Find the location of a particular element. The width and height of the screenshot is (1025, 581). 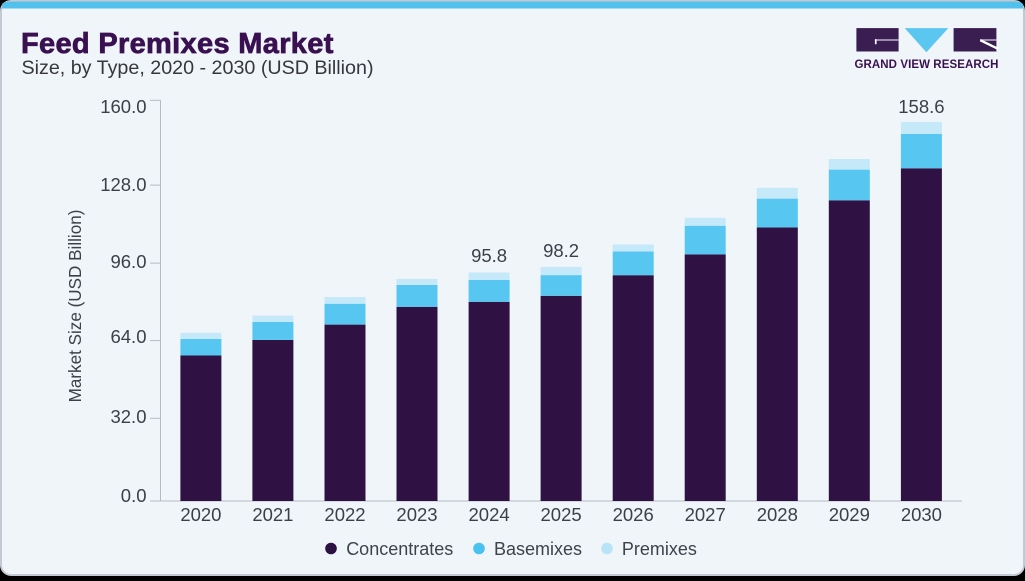

svg-text:Size, by Type, 2020 - 2030 (US: Size, by Type, 2020 - 2030 (USD Billion) is located at coordinates (198, 68).